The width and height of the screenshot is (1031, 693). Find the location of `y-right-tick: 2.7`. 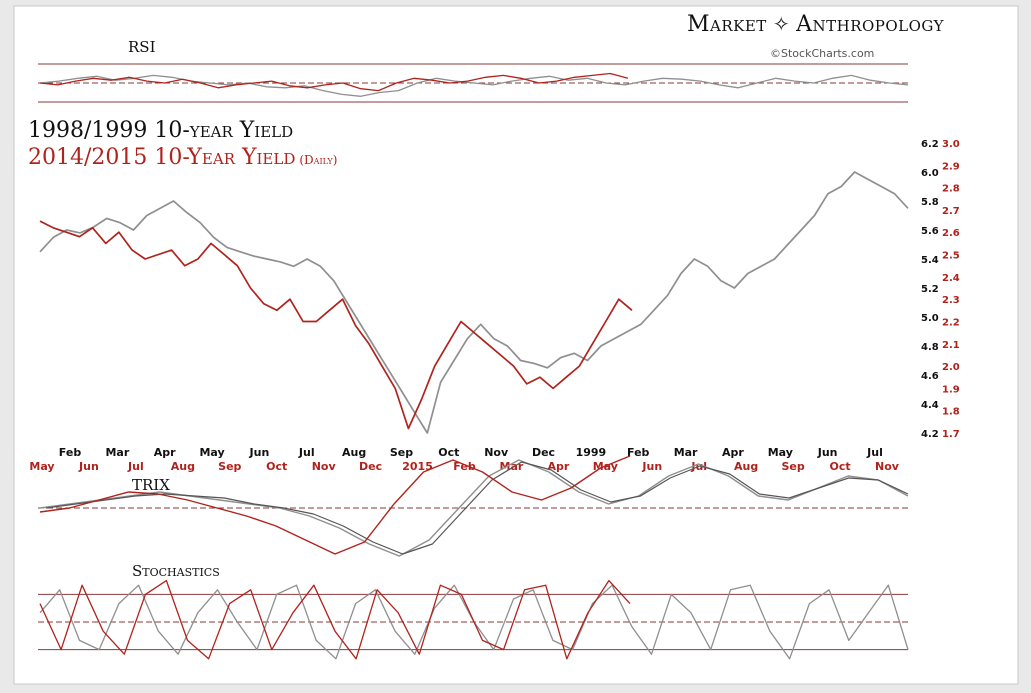

y-right-tick: 2.7 is located at coordinates (951, 211).